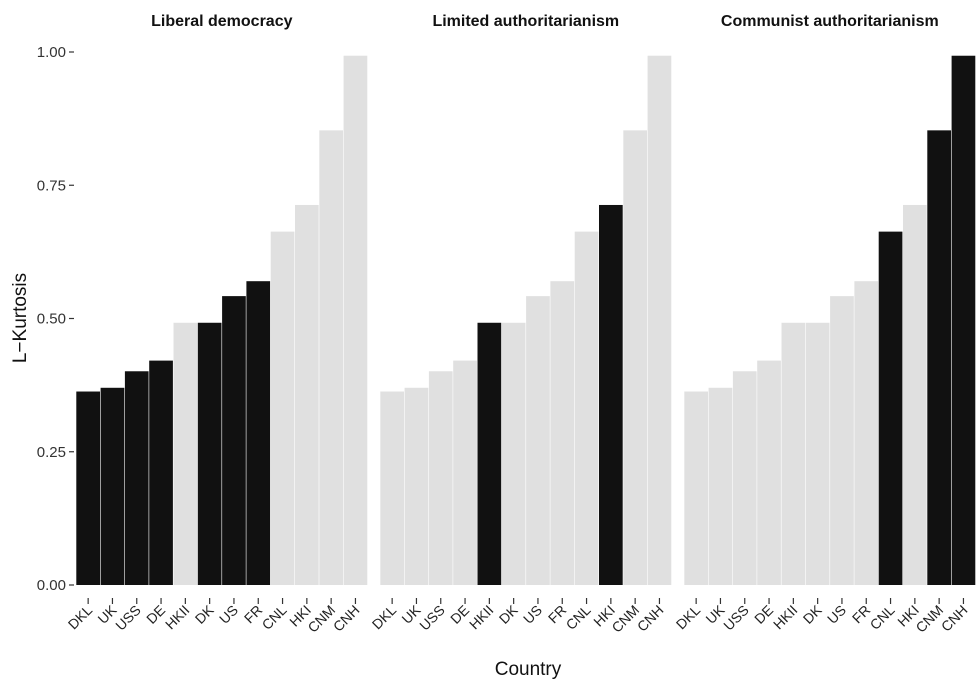  Describe the element at coordinates (51, 452) in the screenshot. I see `y-tick-label: 0.25` at that location.